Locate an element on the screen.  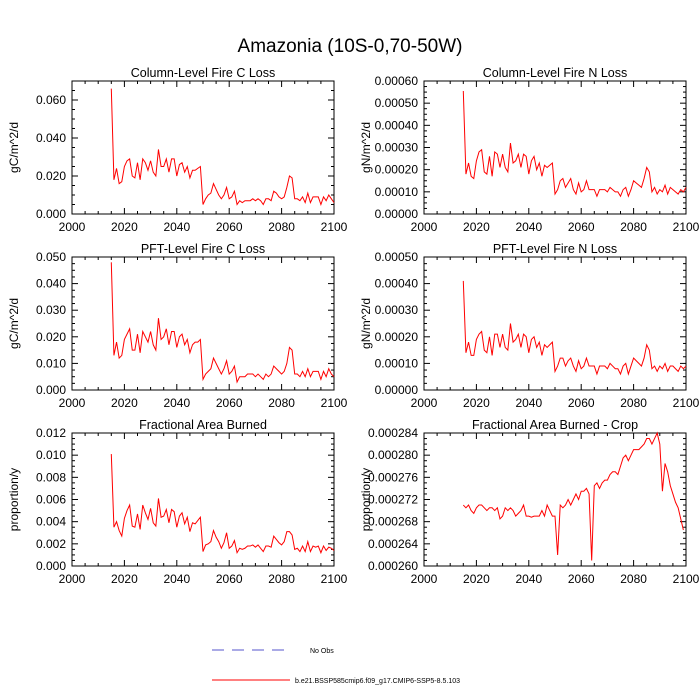
y-tick-label: 0.060 is located at coordinates (51, 100).